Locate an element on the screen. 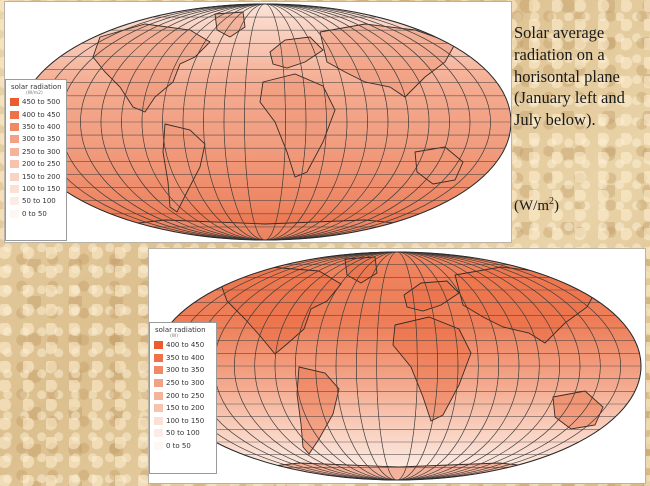 The width and height of the screenshot is (650, 486). caption-unit: (W/m2) is located at coordinates (536, 205).